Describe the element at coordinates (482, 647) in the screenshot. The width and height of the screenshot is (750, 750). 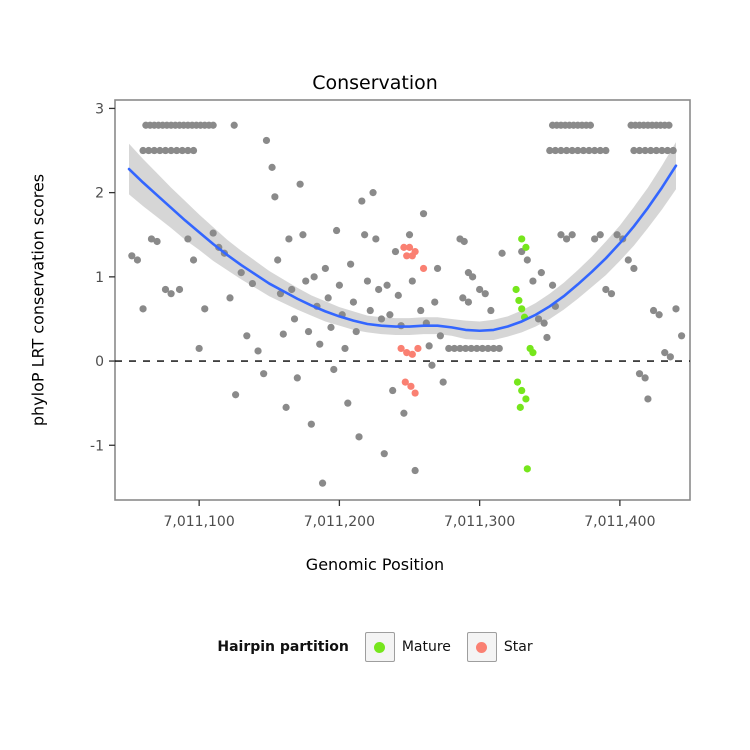
I see `star-dot-icon` at that location.